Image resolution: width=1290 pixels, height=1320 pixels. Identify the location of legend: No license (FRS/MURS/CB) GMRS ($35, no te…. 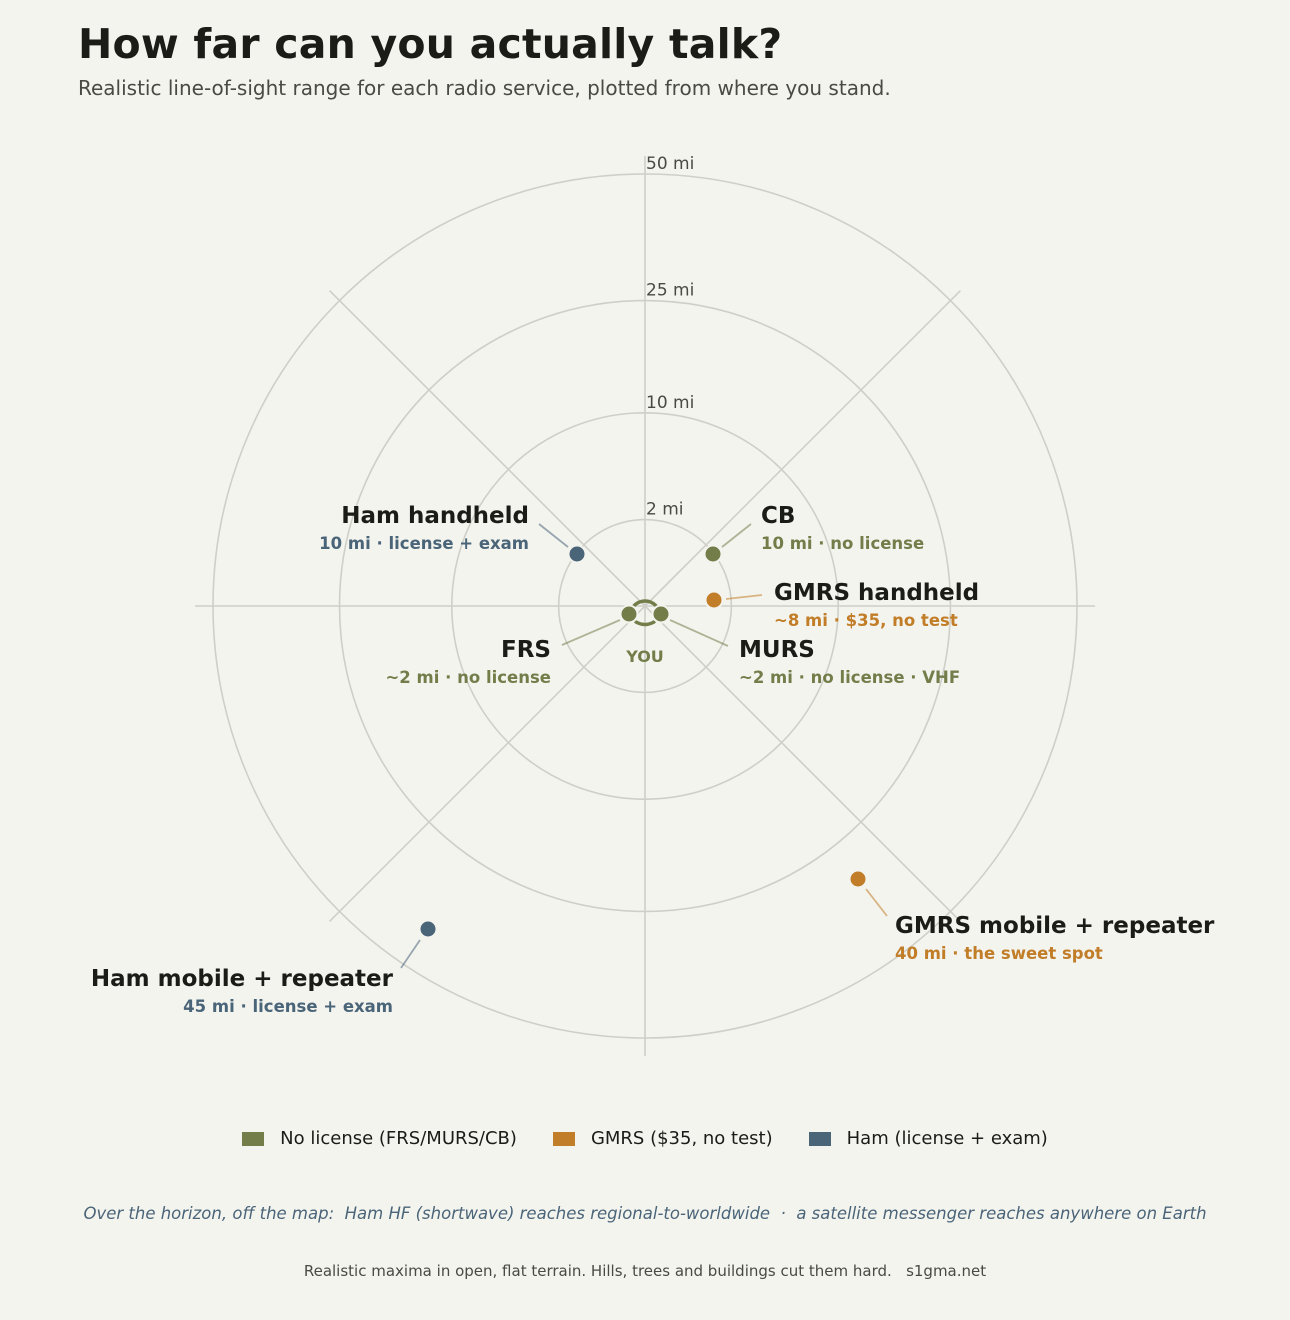
(645, 1138).